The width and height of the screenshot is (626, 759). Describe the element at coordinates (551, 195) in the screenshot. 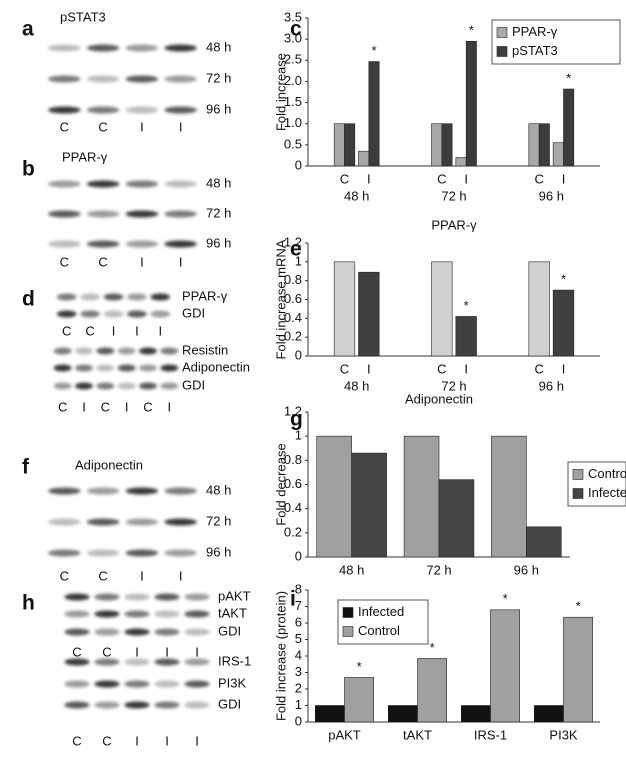

I see `group-label: 96 h` at that location.